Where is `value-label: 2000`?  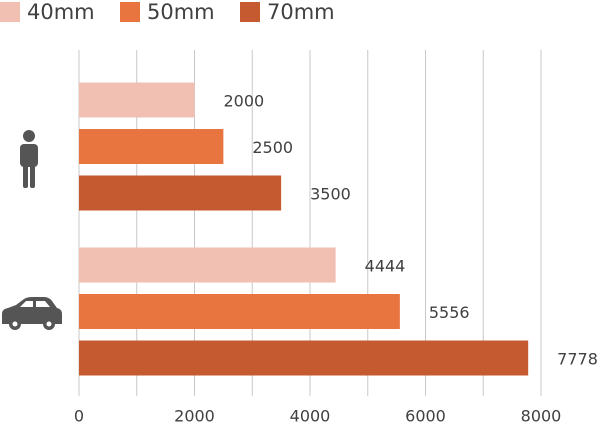
value-label: 2000 is located at coordinates (244, 101).